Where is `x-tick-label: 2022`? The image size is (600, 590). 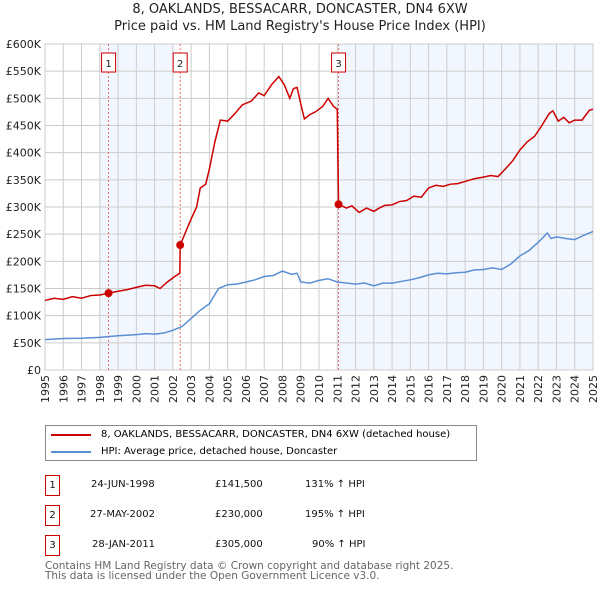 x-tick-label: 2022 is located at coordinates (538, 389).